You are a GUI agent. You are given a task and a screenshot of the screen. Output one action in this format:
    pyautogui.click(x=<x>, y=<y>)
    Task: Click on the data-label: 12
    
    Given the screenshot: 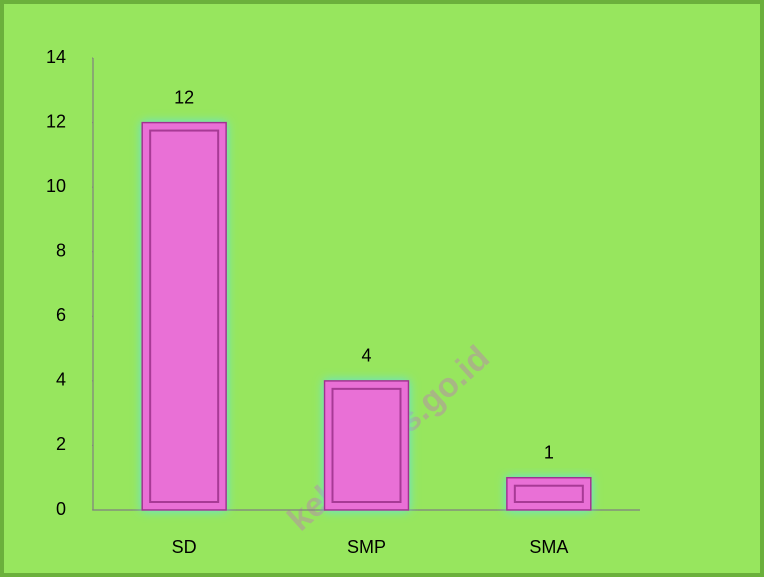 What is the action you would take?
    pyautogui.click(x=184, y=97)
    